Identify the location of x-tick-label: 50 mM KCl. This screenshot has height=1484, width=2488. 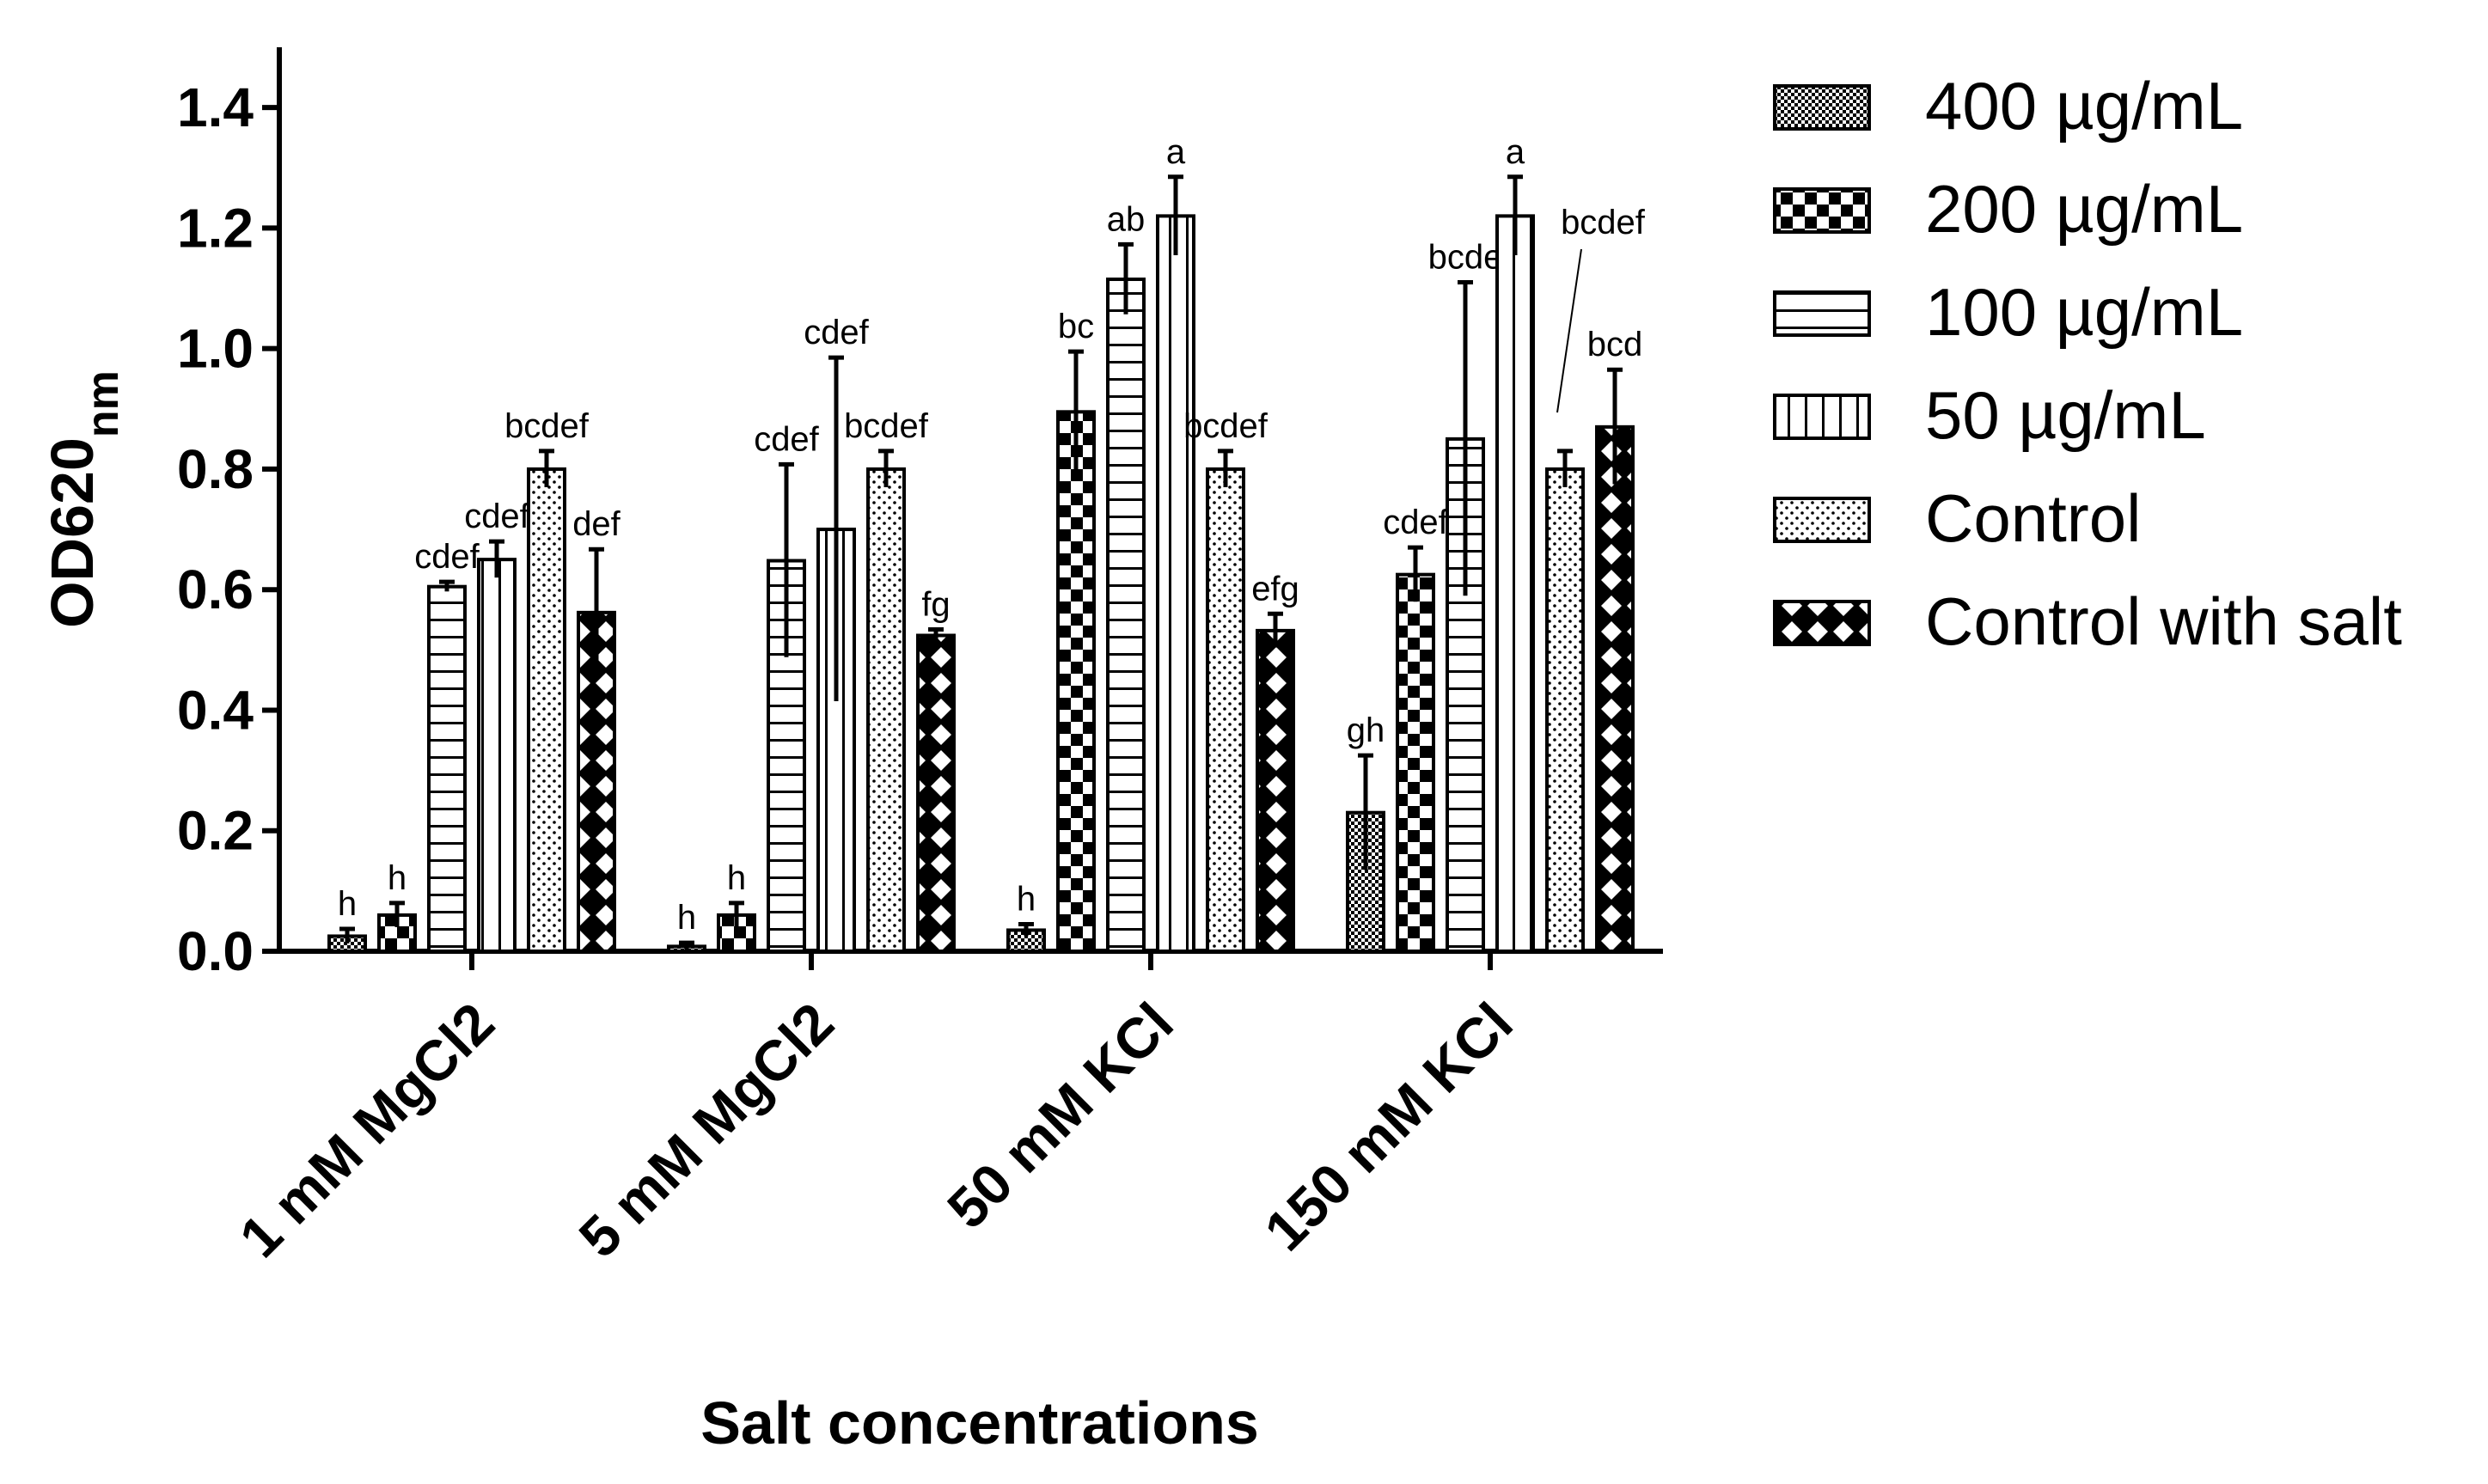
(1060, 1116).